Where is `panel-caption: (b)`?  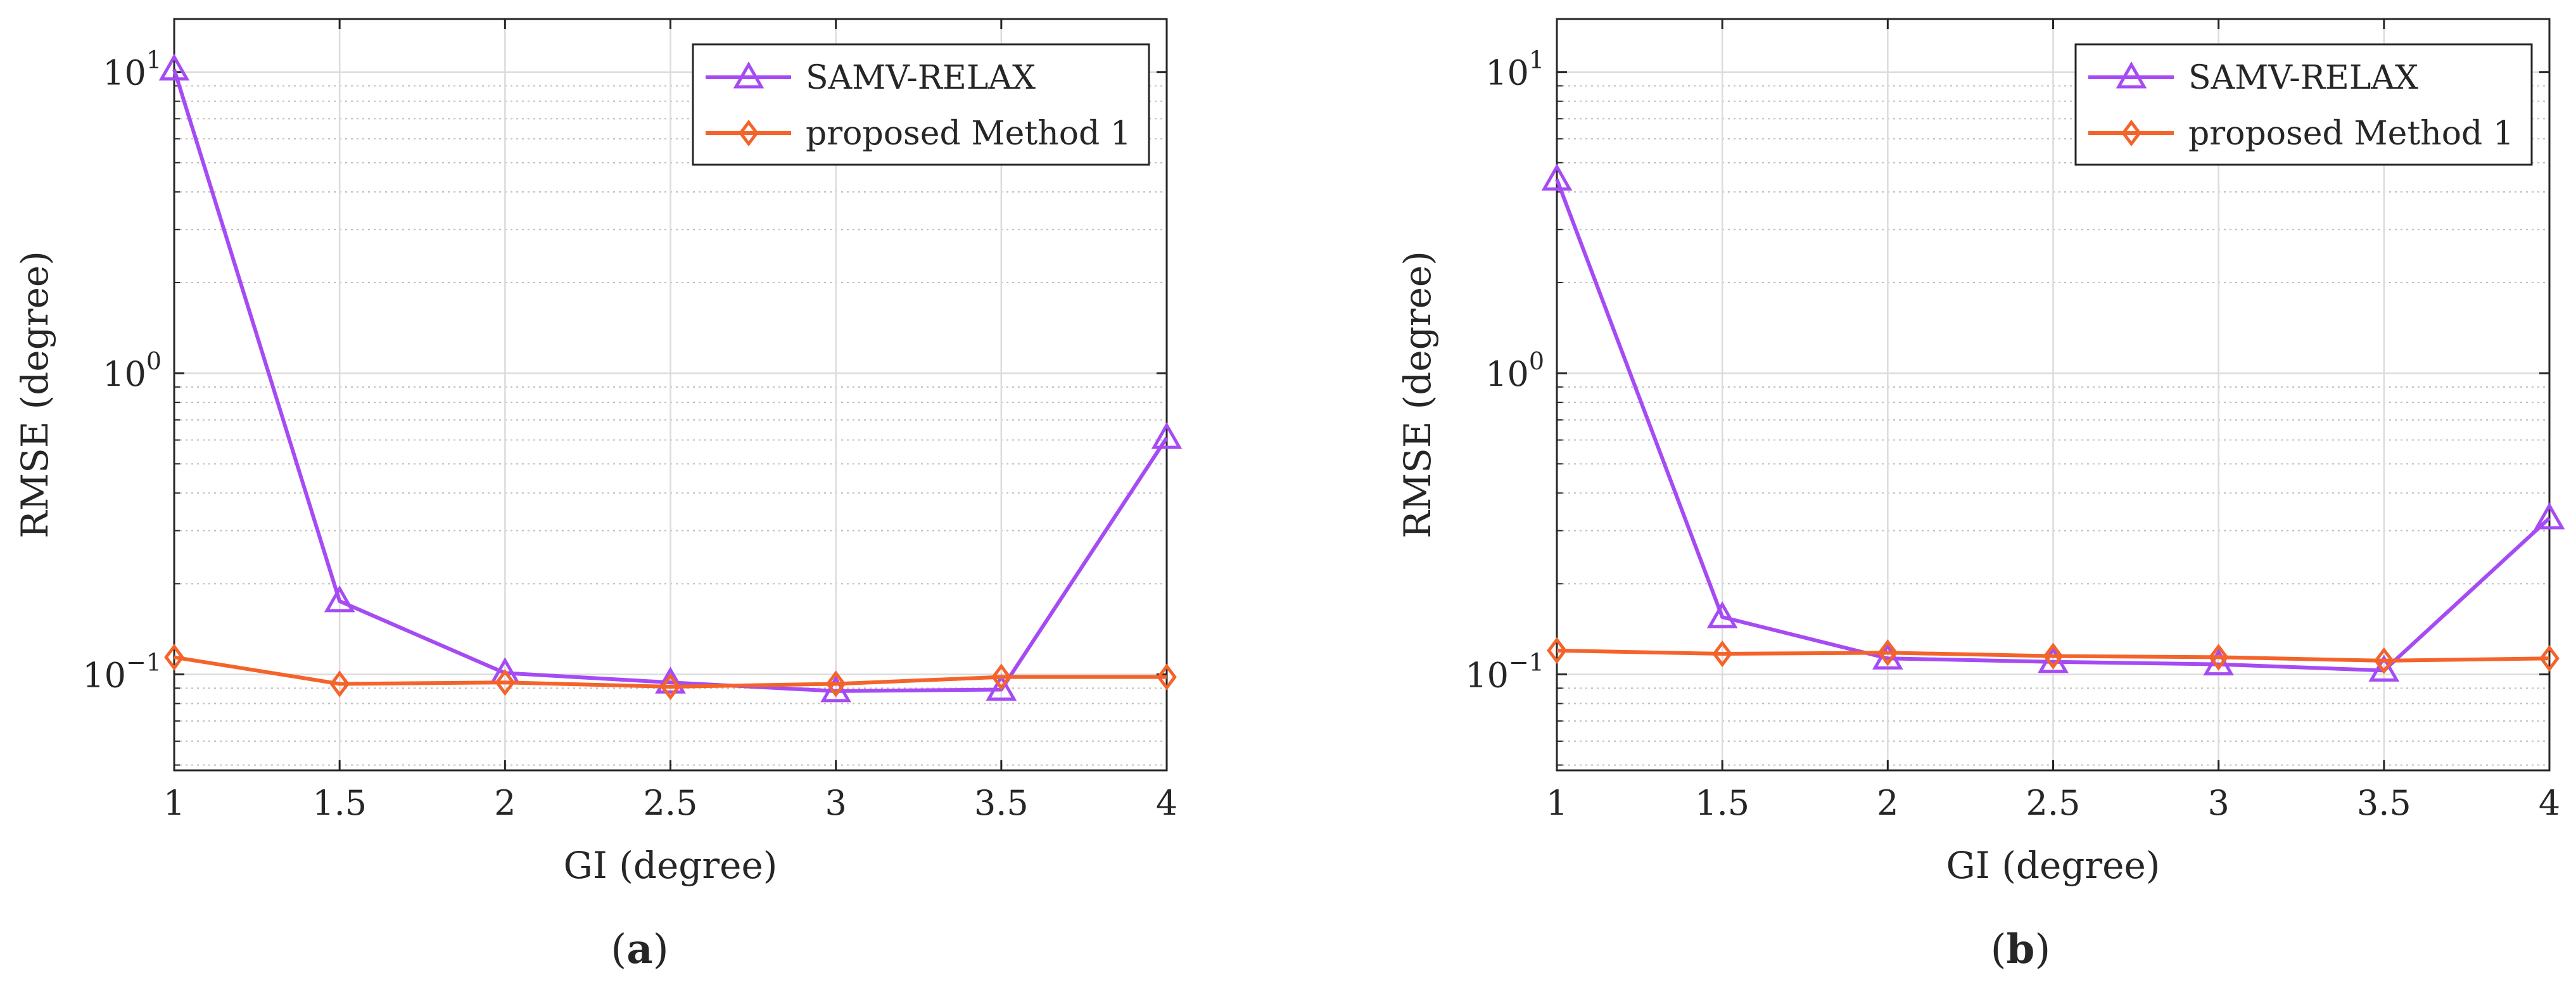
panel-caption: (b) is located at coordinates (2021, 949).